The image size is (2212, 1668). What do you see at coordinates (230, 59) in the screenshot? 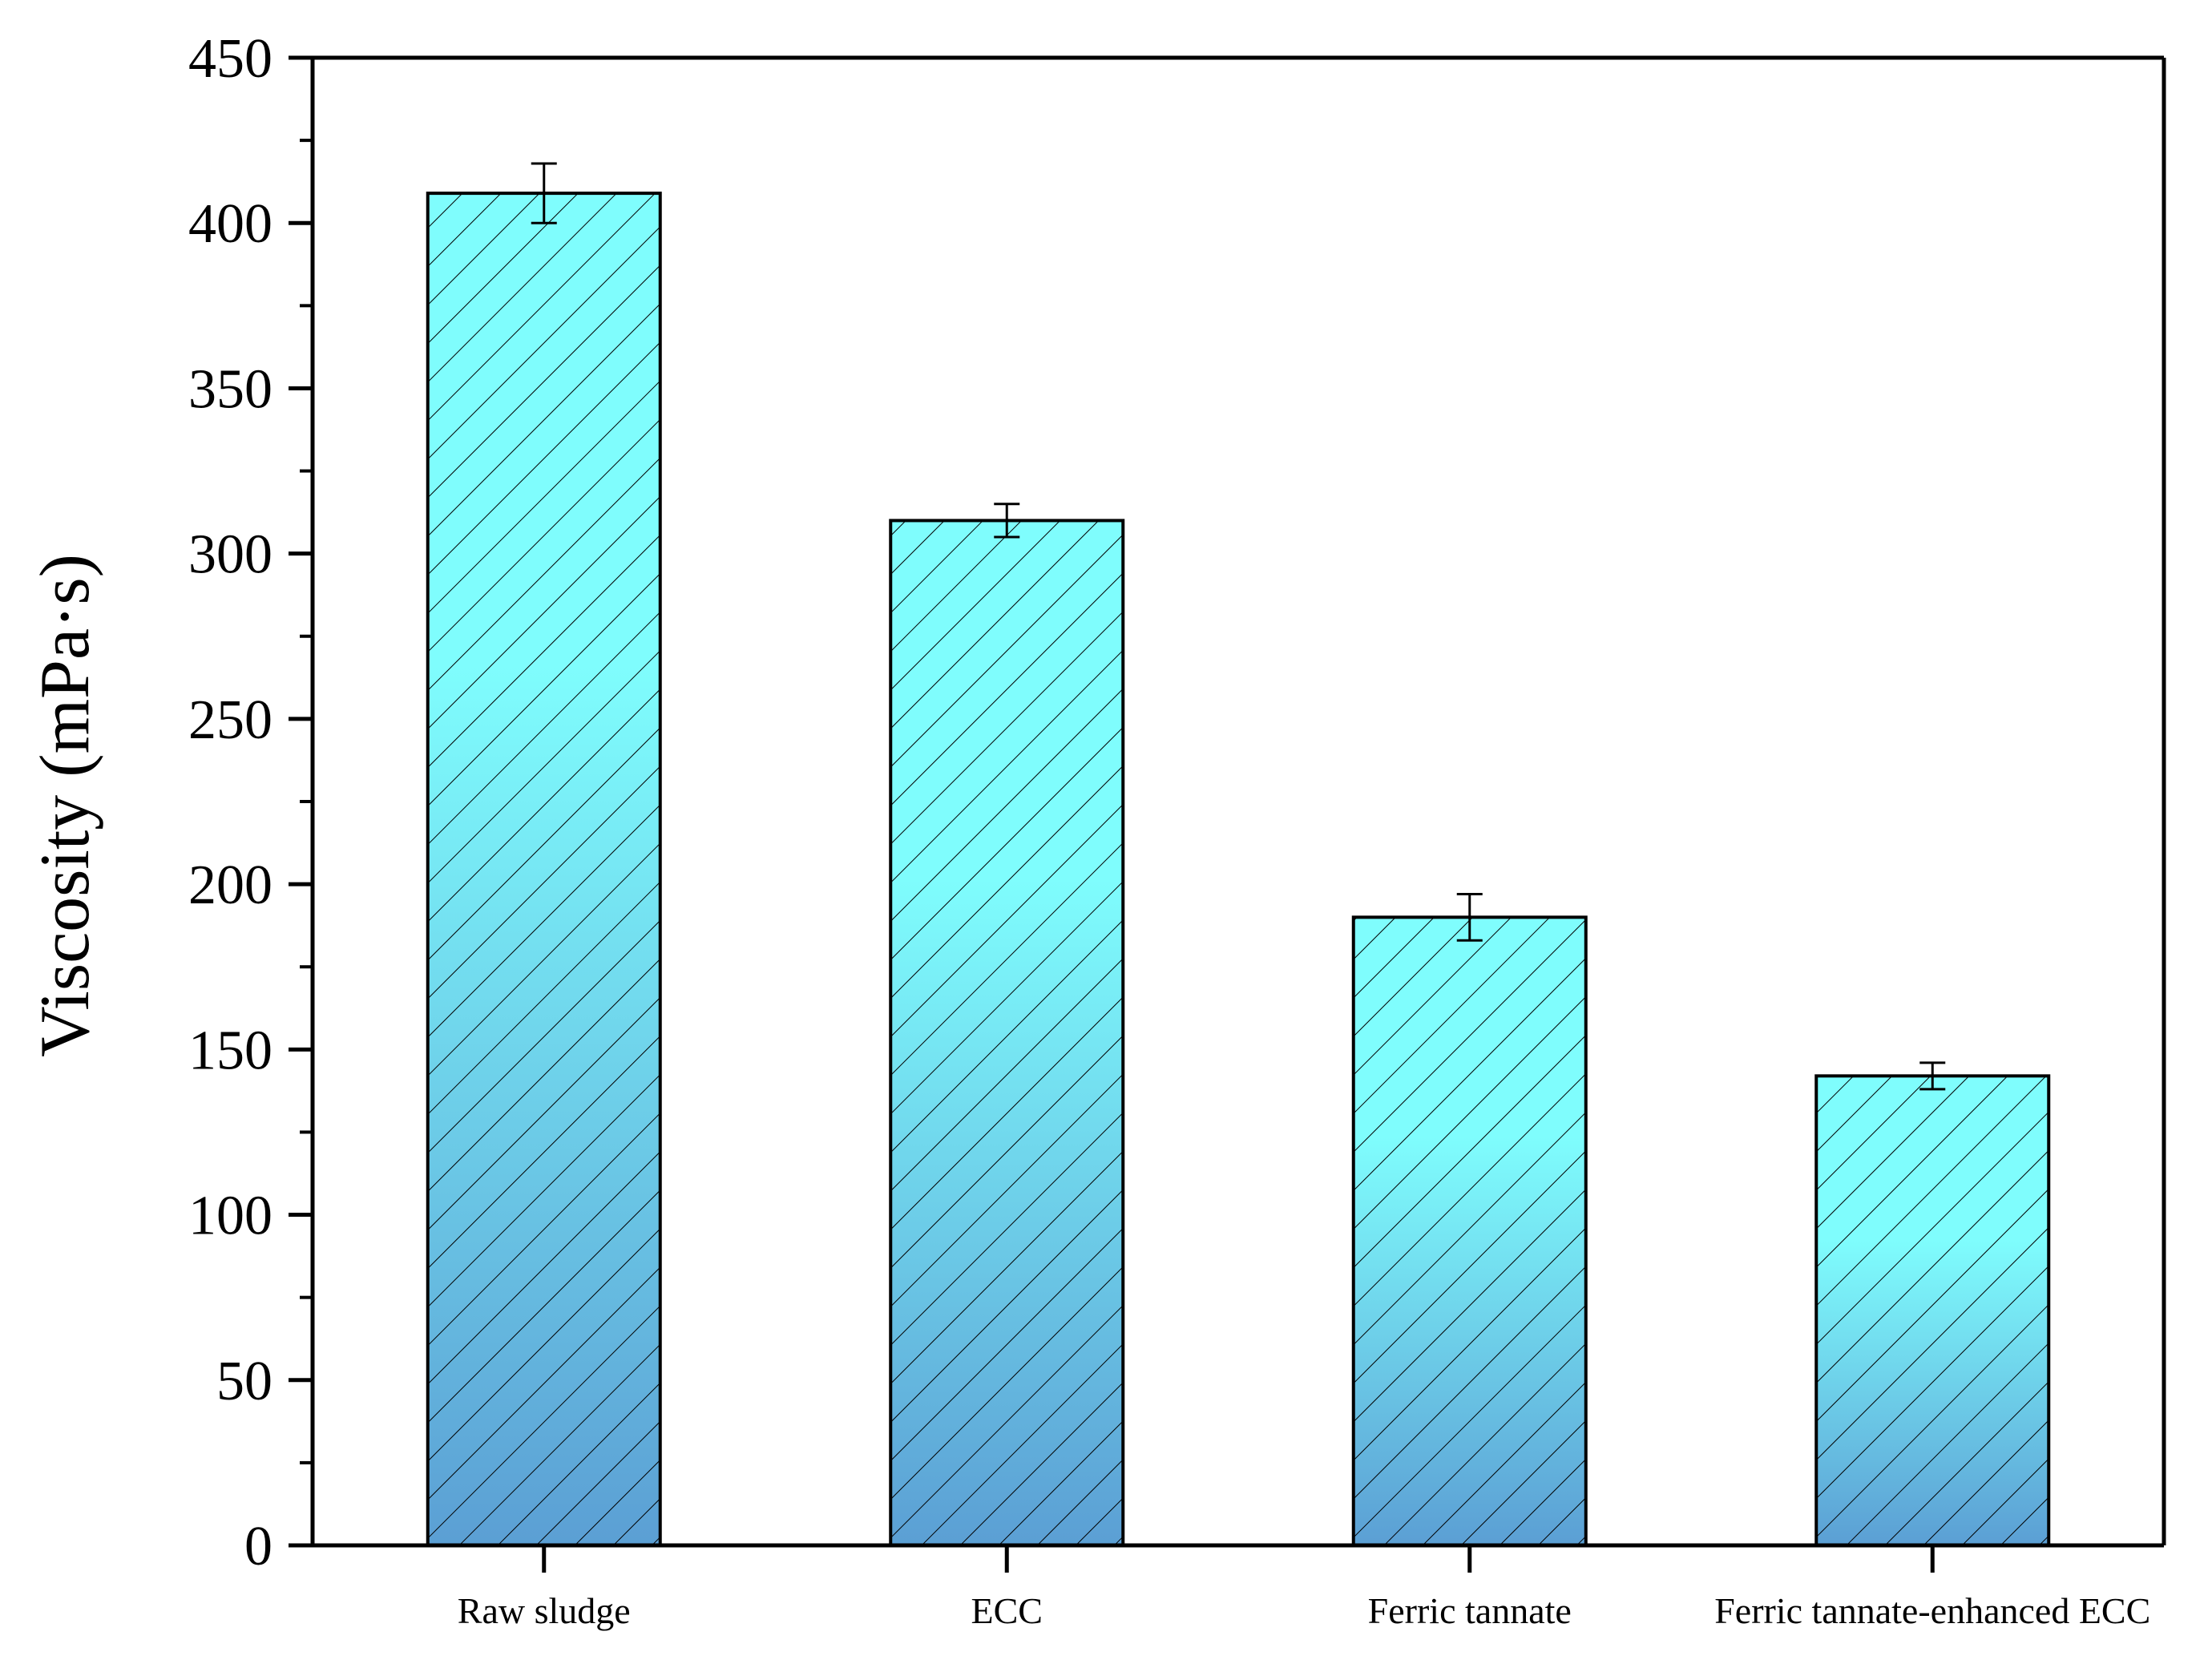
I see `y-tick-label: 450` at bounding box center [230, 59].